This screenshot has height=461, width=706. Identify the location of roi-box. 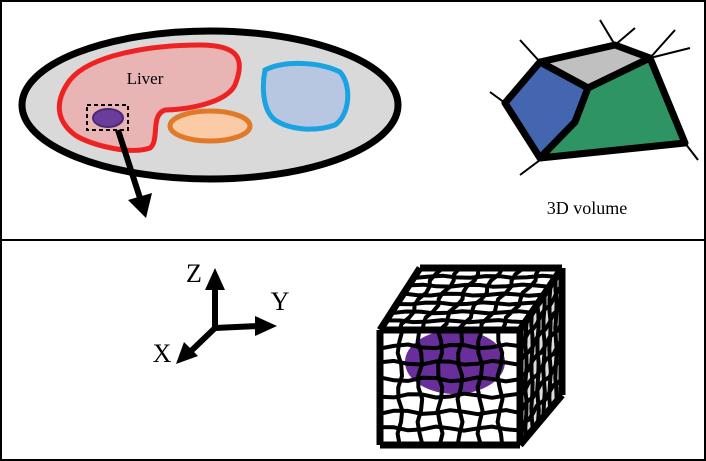
(107, 117).